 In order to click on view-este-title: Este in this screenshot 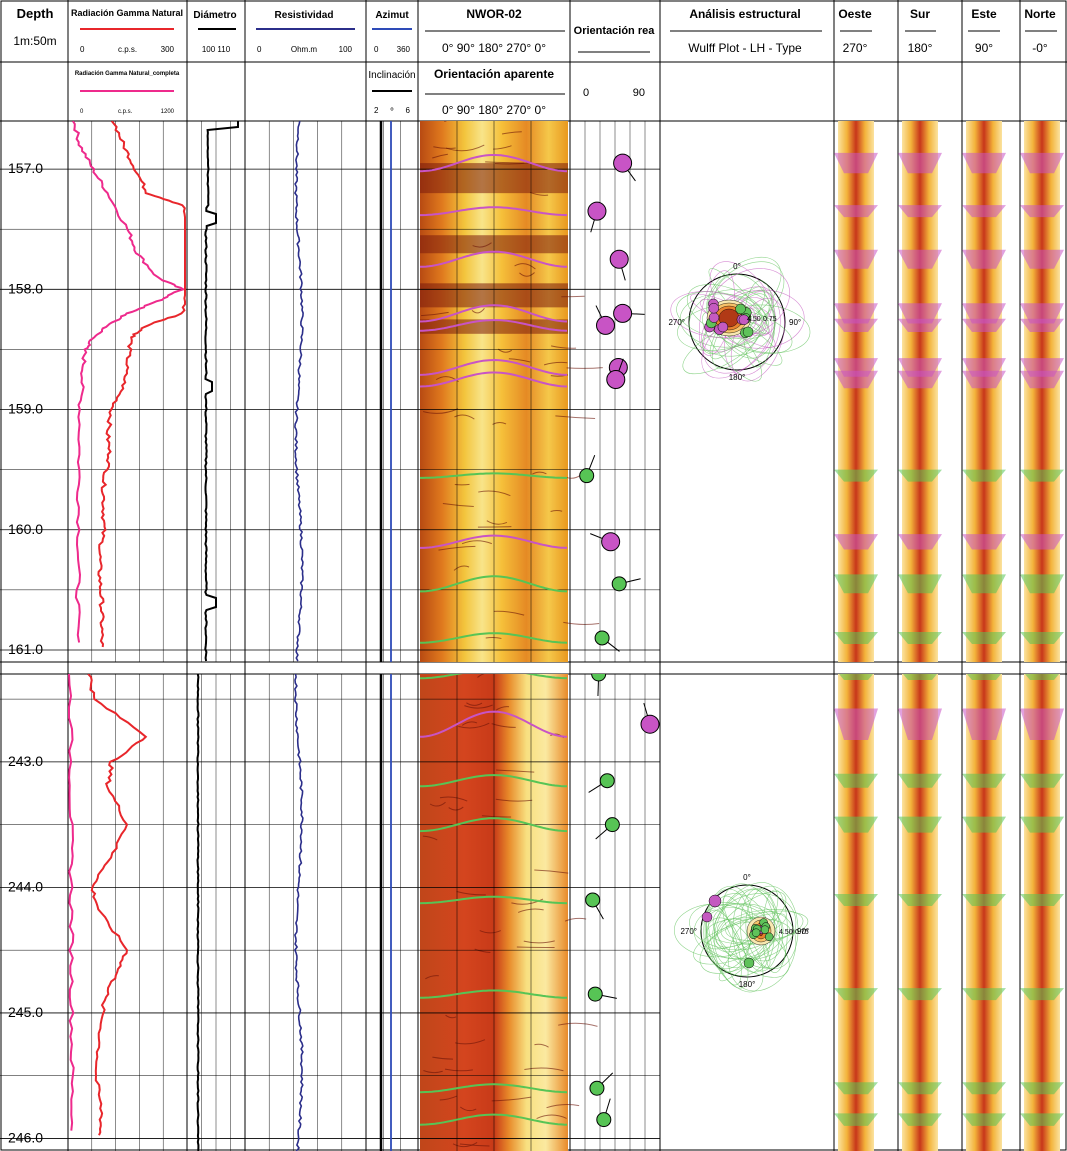, I will do `click(984, 14)`.